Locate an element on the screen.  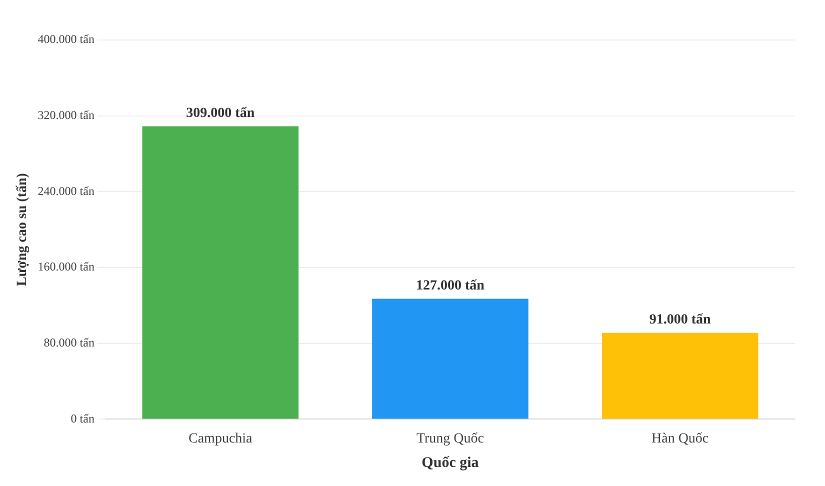
x-tick-label: Hàn Quốc is located at coordinates (680, 438).